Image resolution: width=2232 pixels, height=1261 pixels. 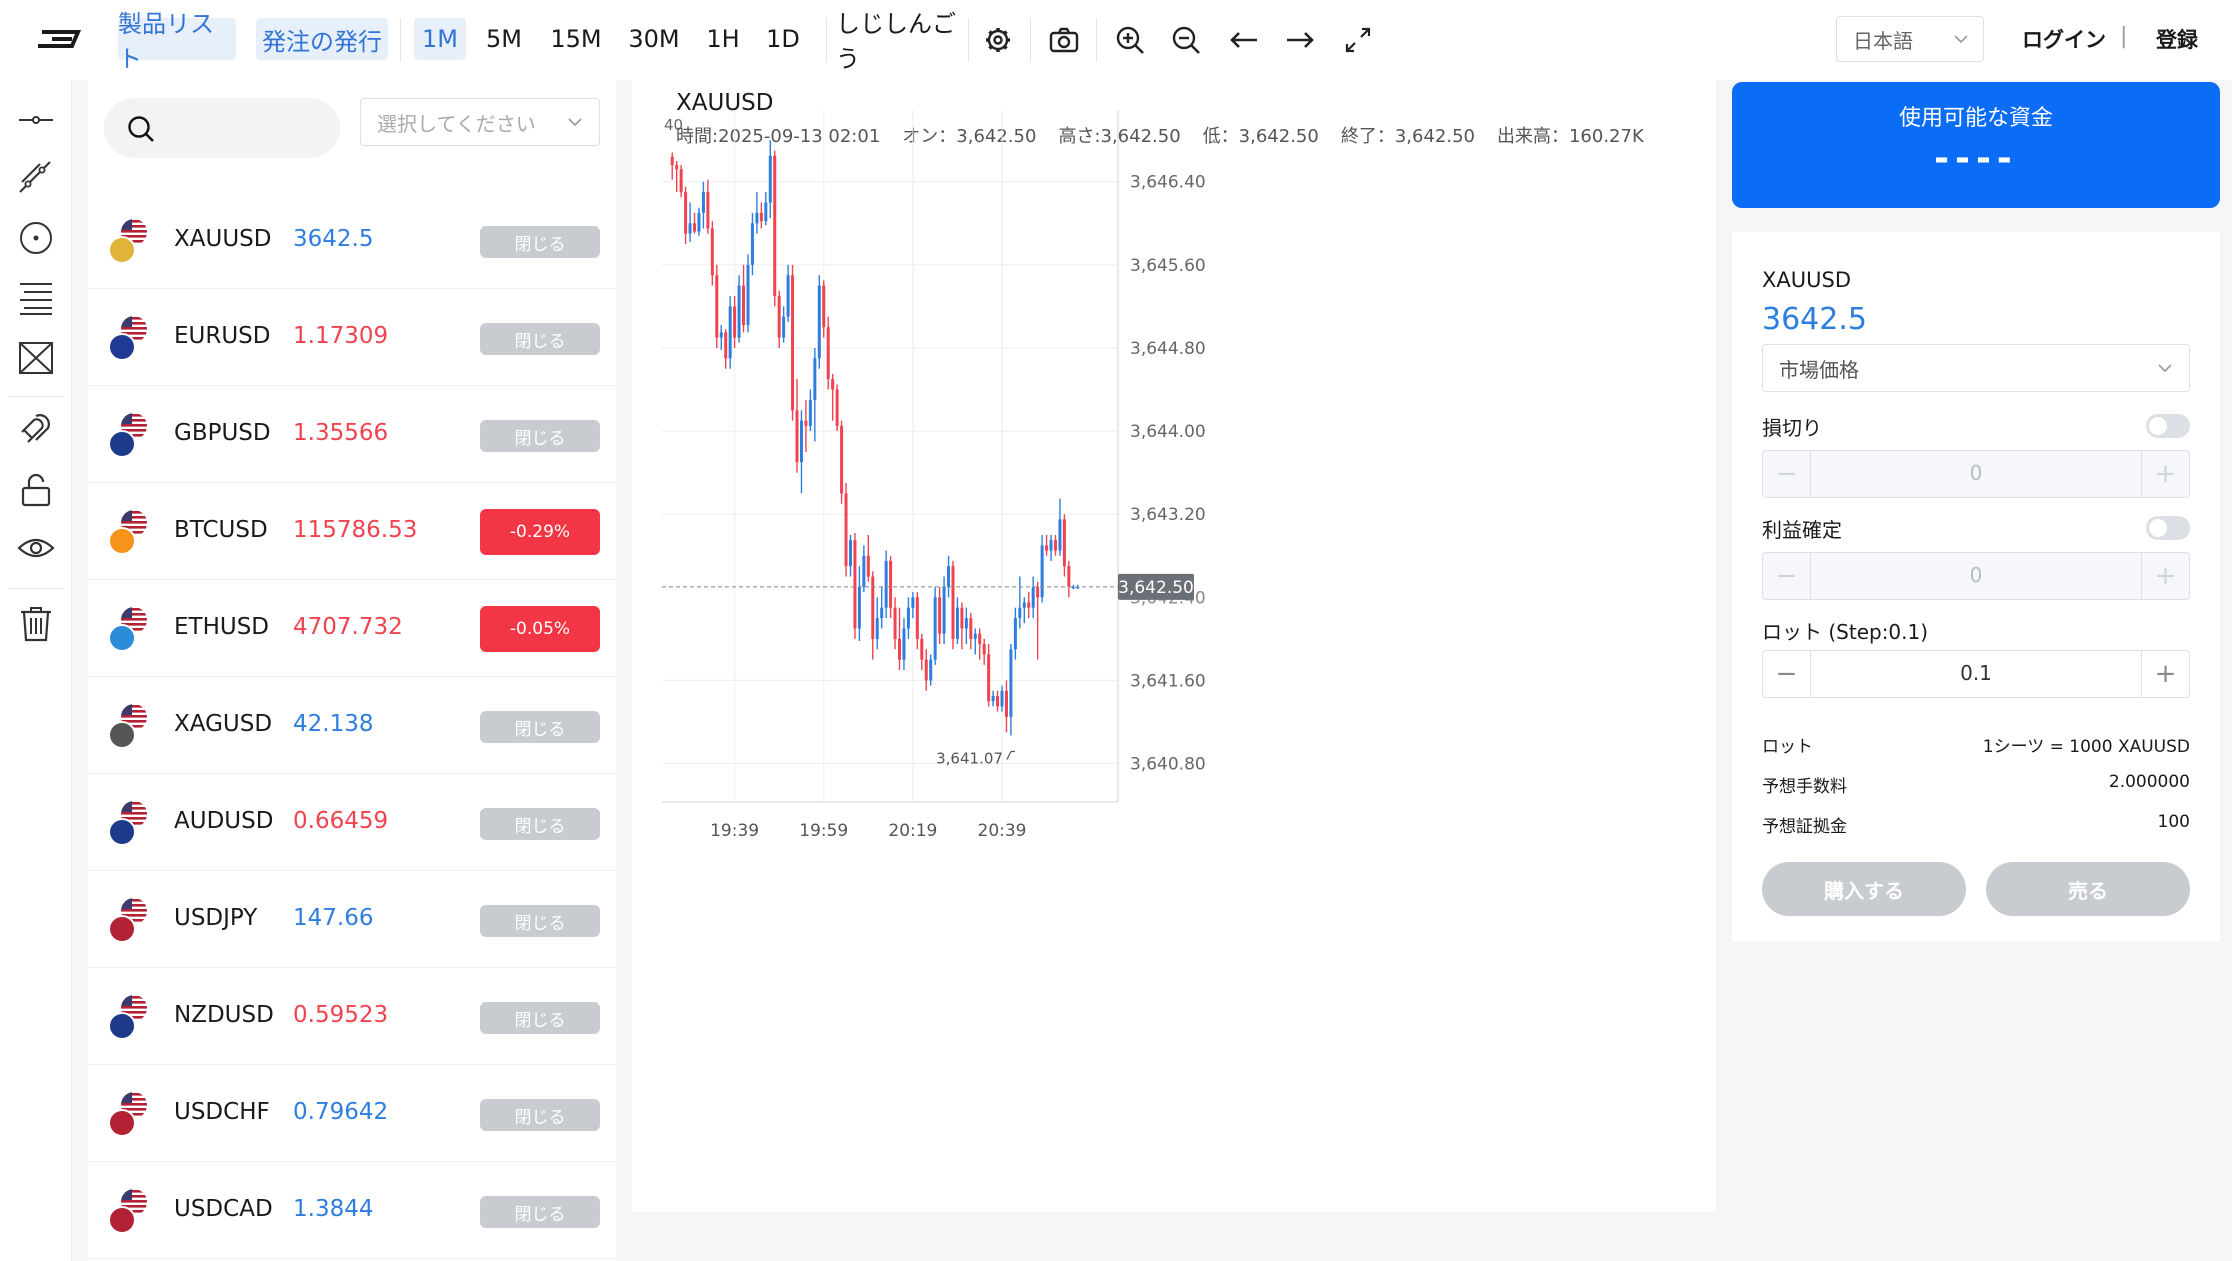 I want to click on take-profit-stepper: − 0 +, so click(x=1976, y=576).